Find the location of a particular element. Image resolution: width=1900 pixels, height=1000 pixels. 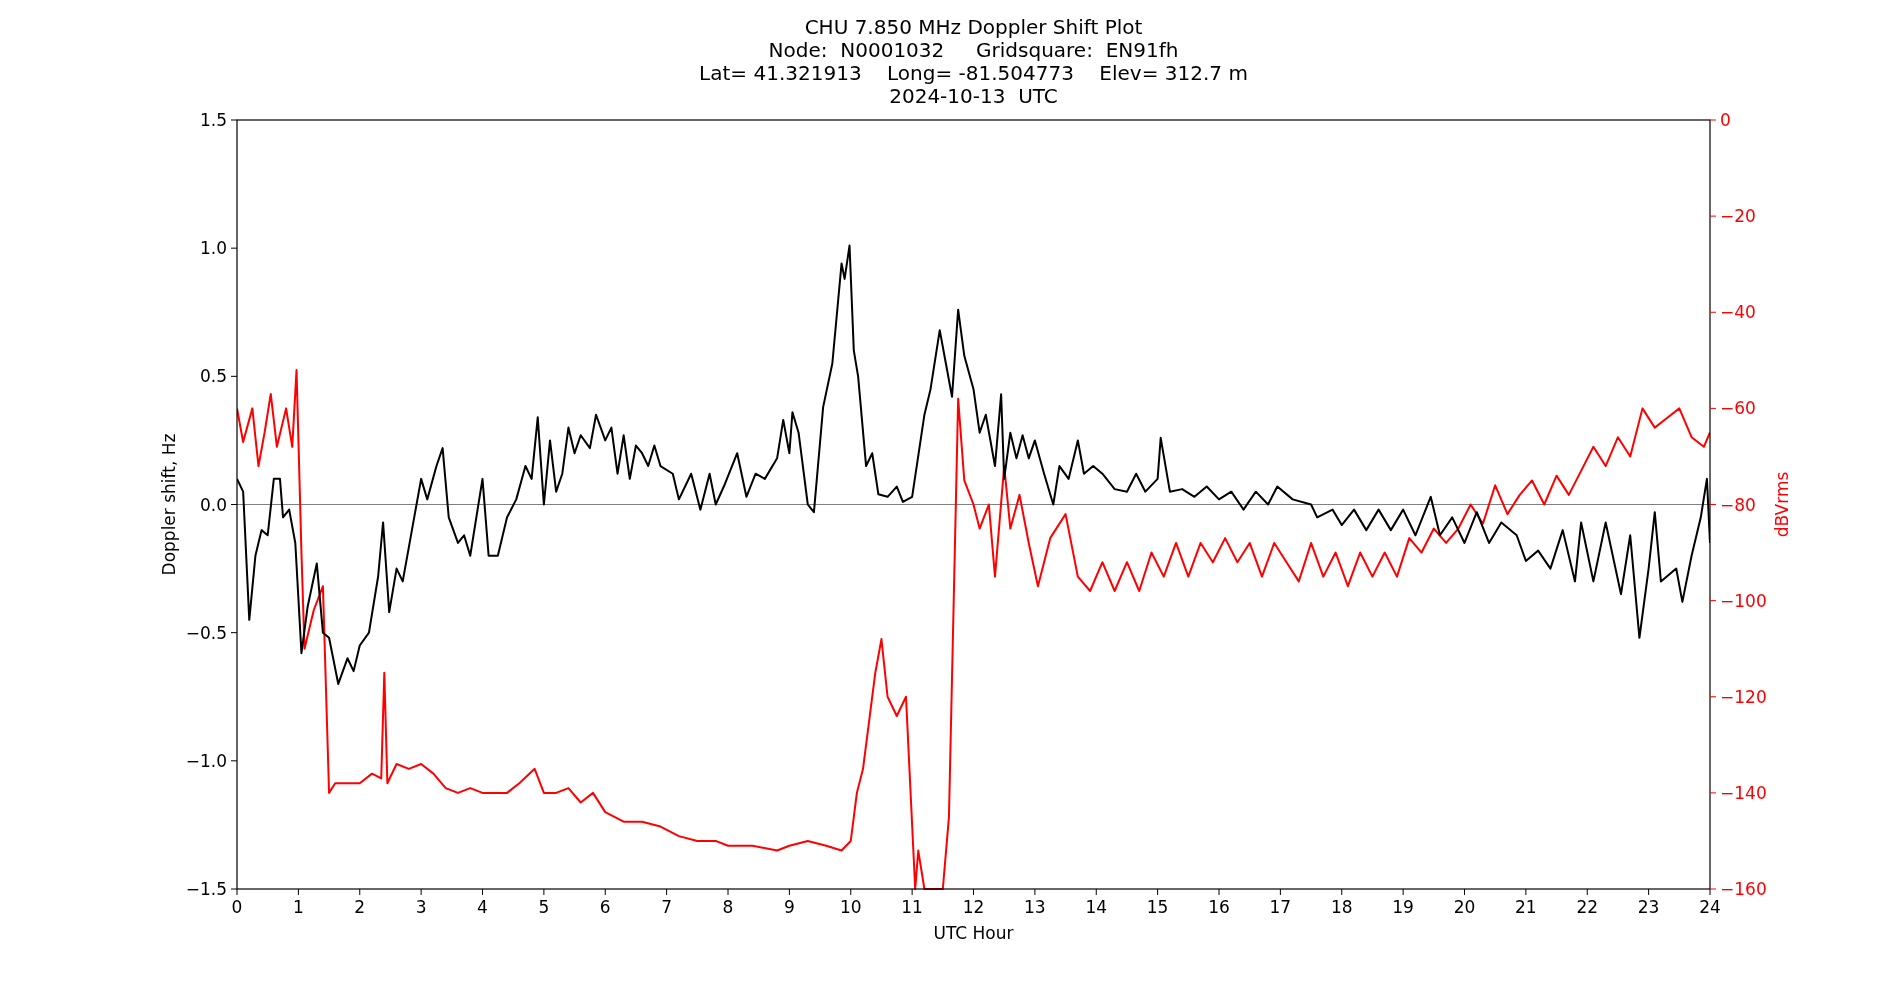

x-tick-label: 18 is located at coordinates (1341, 907).